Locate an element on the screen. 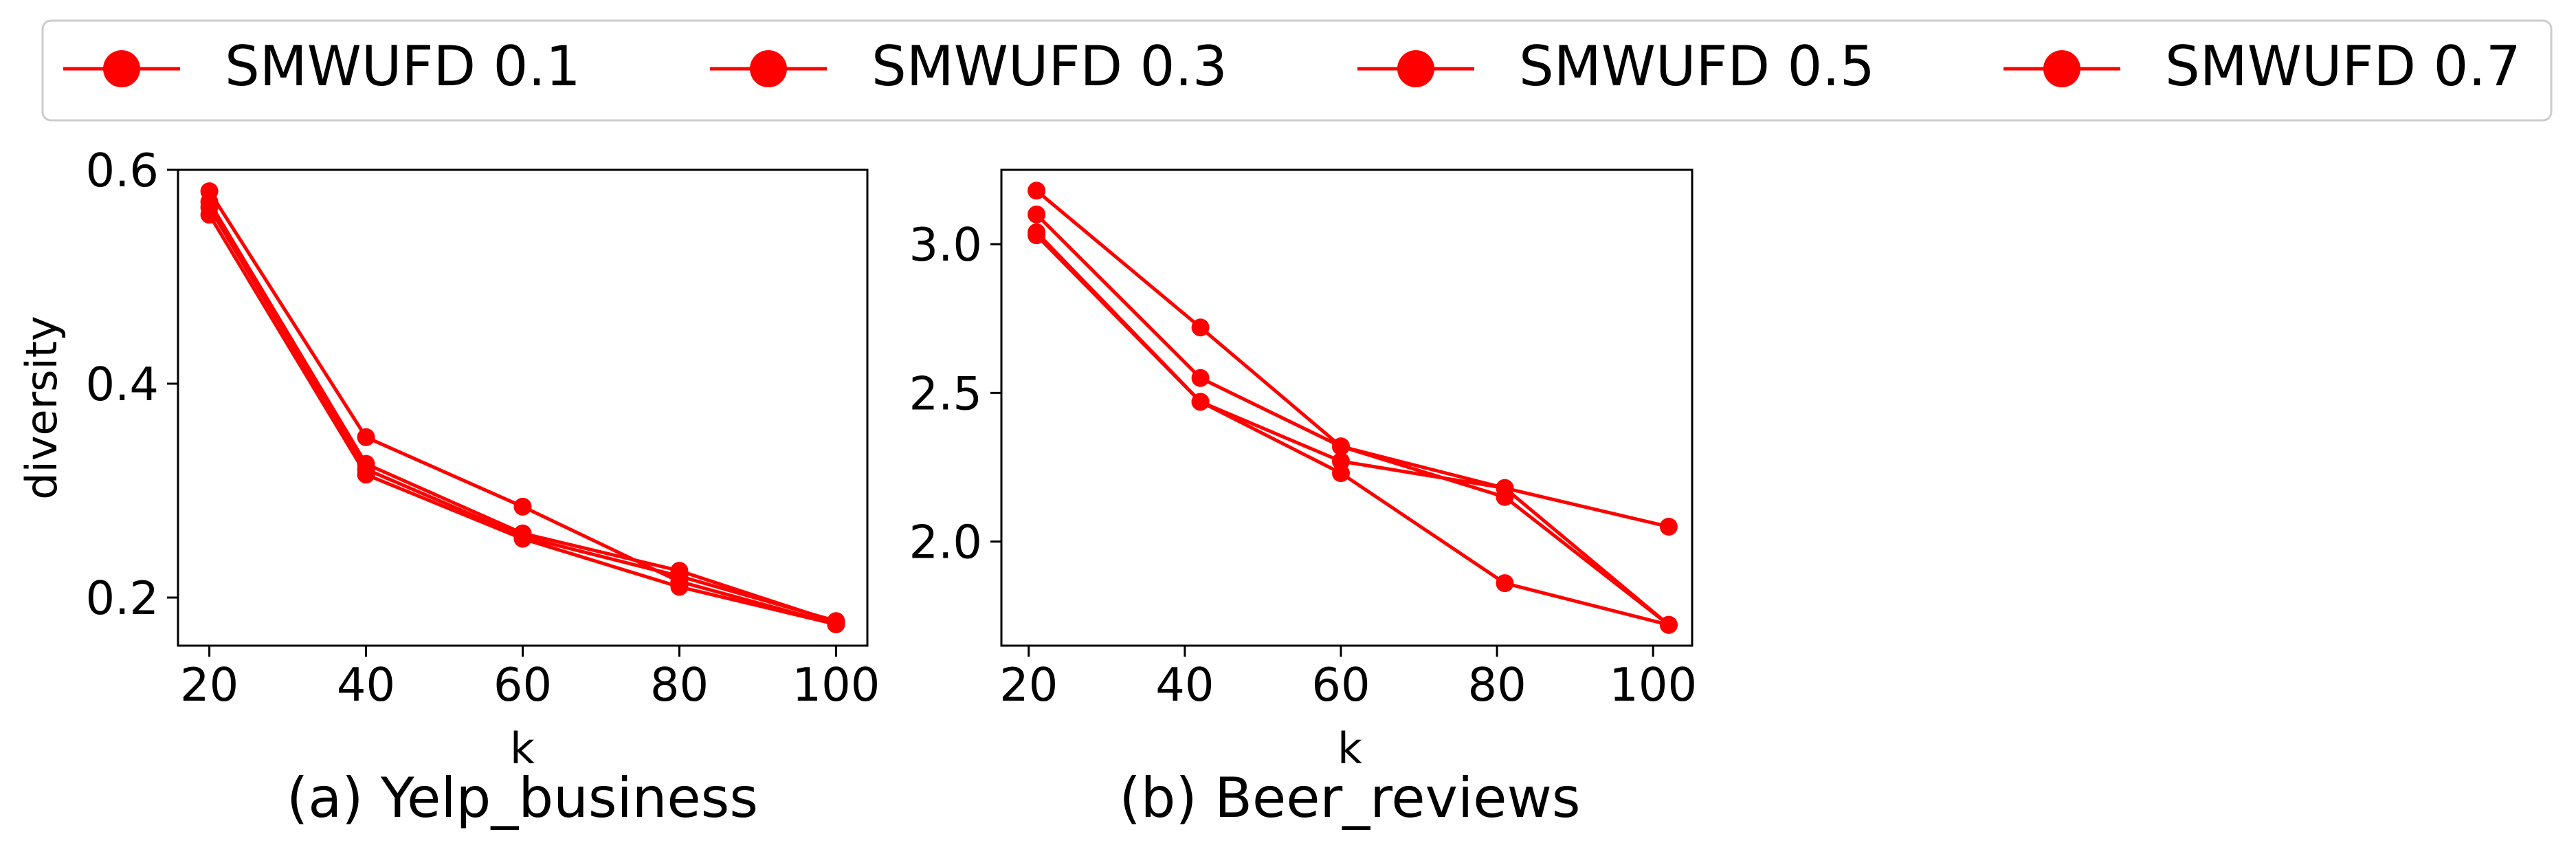 Image resolution: width=2576 pixels, height=854 pixels. legend-label: SMWUFD 0.7 is located at coordinates (2343, 66).